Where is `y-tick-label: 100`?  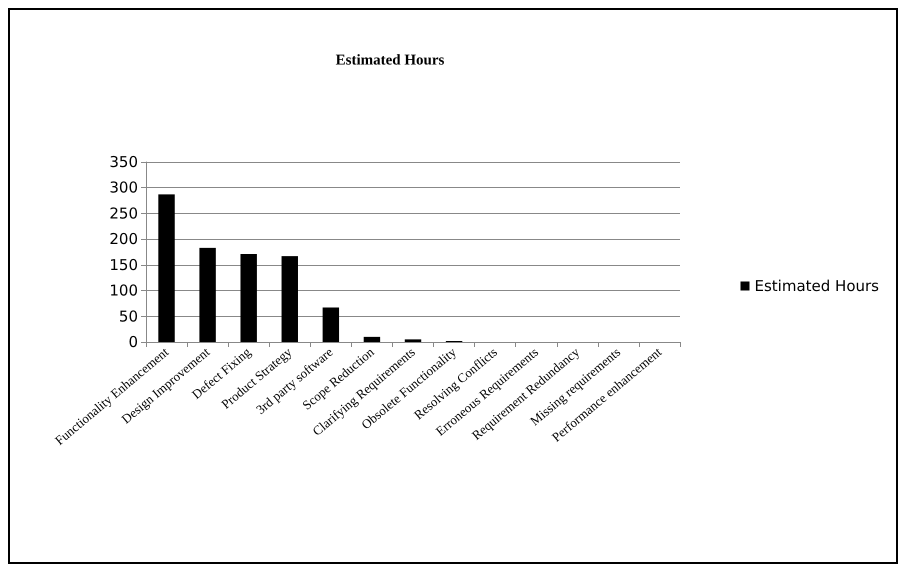
y-tick-label: 100 is located at coordinates (123, 291).